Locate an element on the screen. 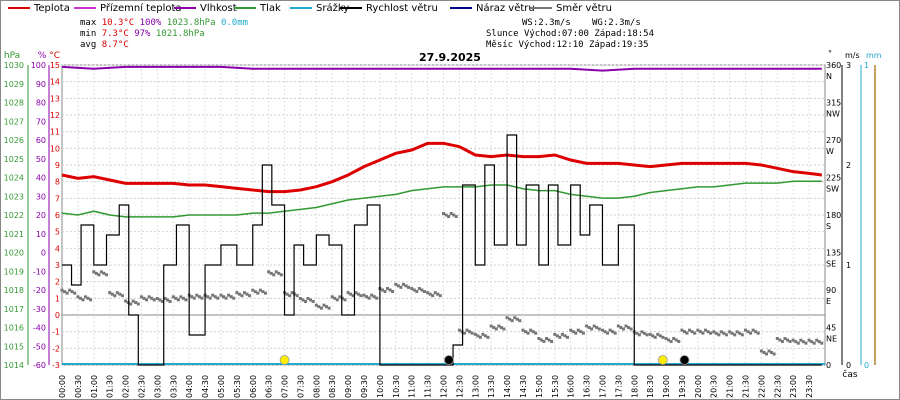 This screenshot has height=400, width=900. legend-item: Náraz větru is located at coordinates (492, 8).